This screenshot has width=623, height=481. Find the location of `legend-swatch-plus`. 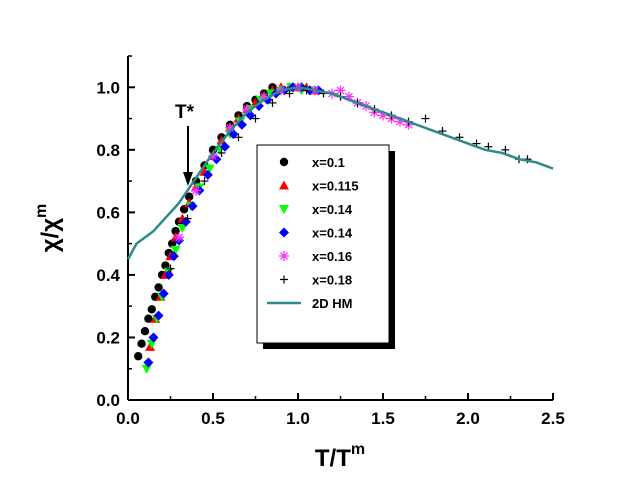

legend-swatch-plus is located at coordinates (284, 279).